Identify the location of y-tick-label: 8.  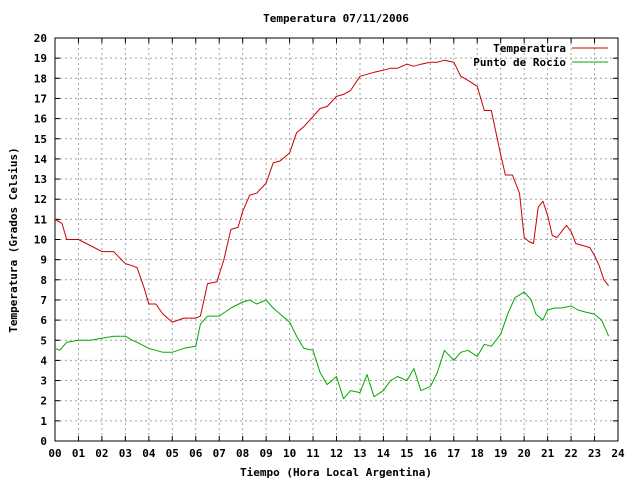
(43, 280).